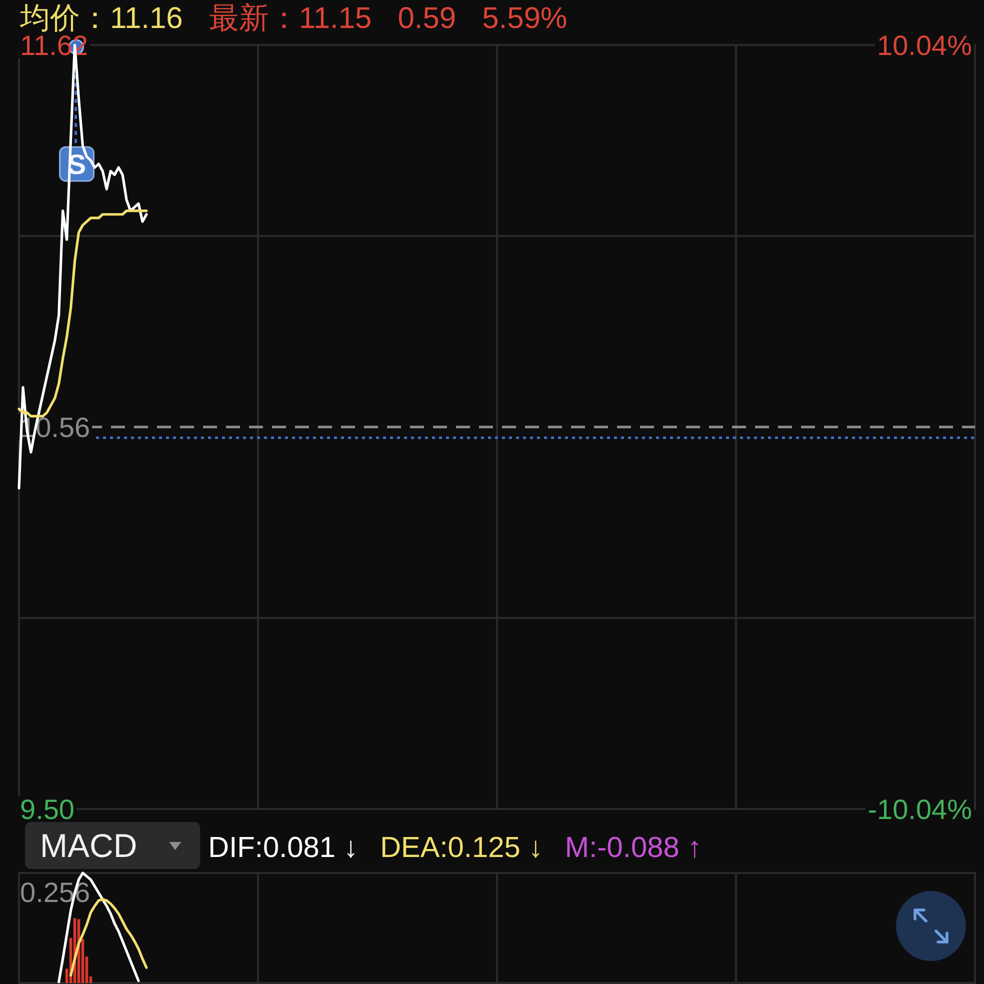 This screenshot has width=984, height=984. What do you see at coordinates (89, 845) in the screenshot?
I see `chart-title: MACD` at bounding box center [89, 845].